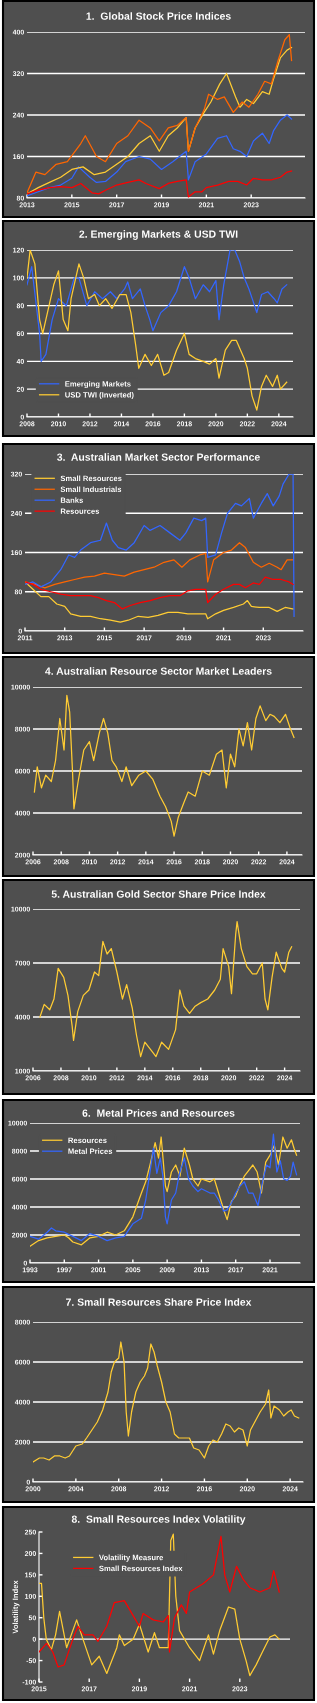  Describe the element at coordinates (158, 1113) in the screenshot. I see `chart-title: 6. Metal Prices and Resources` at that location.